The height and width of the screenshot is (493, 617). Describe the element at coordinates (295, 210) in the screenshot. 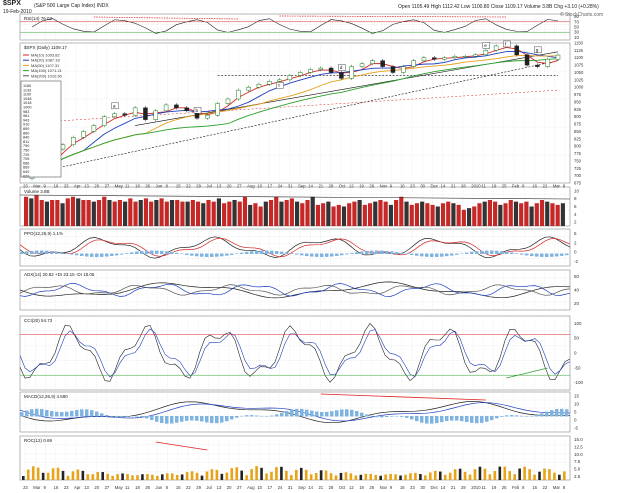

I see `volume-panel` at that location.